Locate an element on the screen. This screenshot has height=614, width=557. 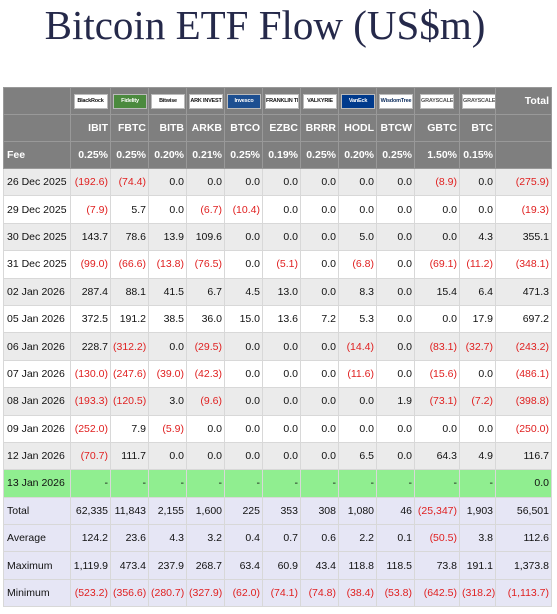
fee-label: Fee is located at coordinates (37, 155).